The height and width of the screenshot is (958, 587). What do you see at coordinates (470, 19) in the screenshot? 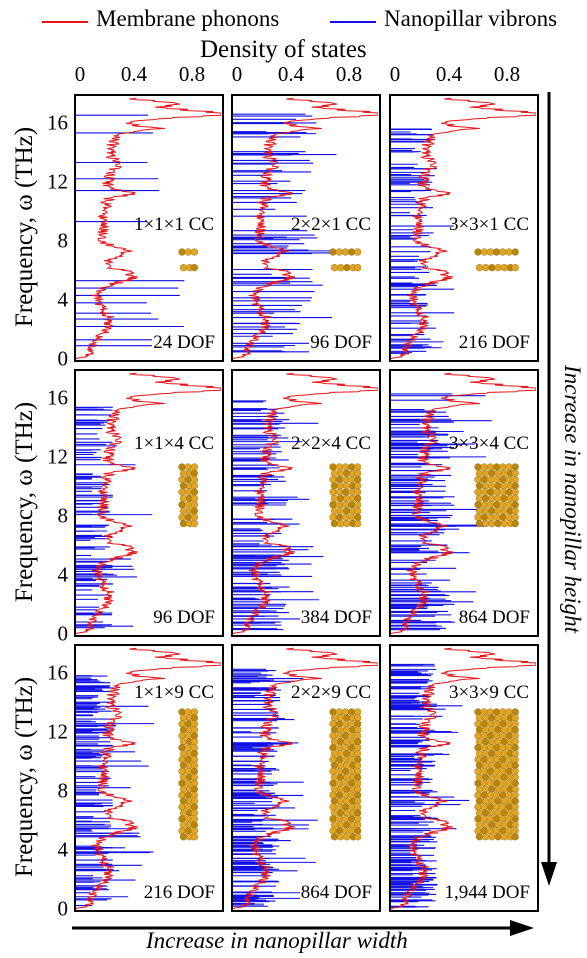
I see `legend-label-nanopillar: Nanopillar vibrons` at bounding box center [470, 19].